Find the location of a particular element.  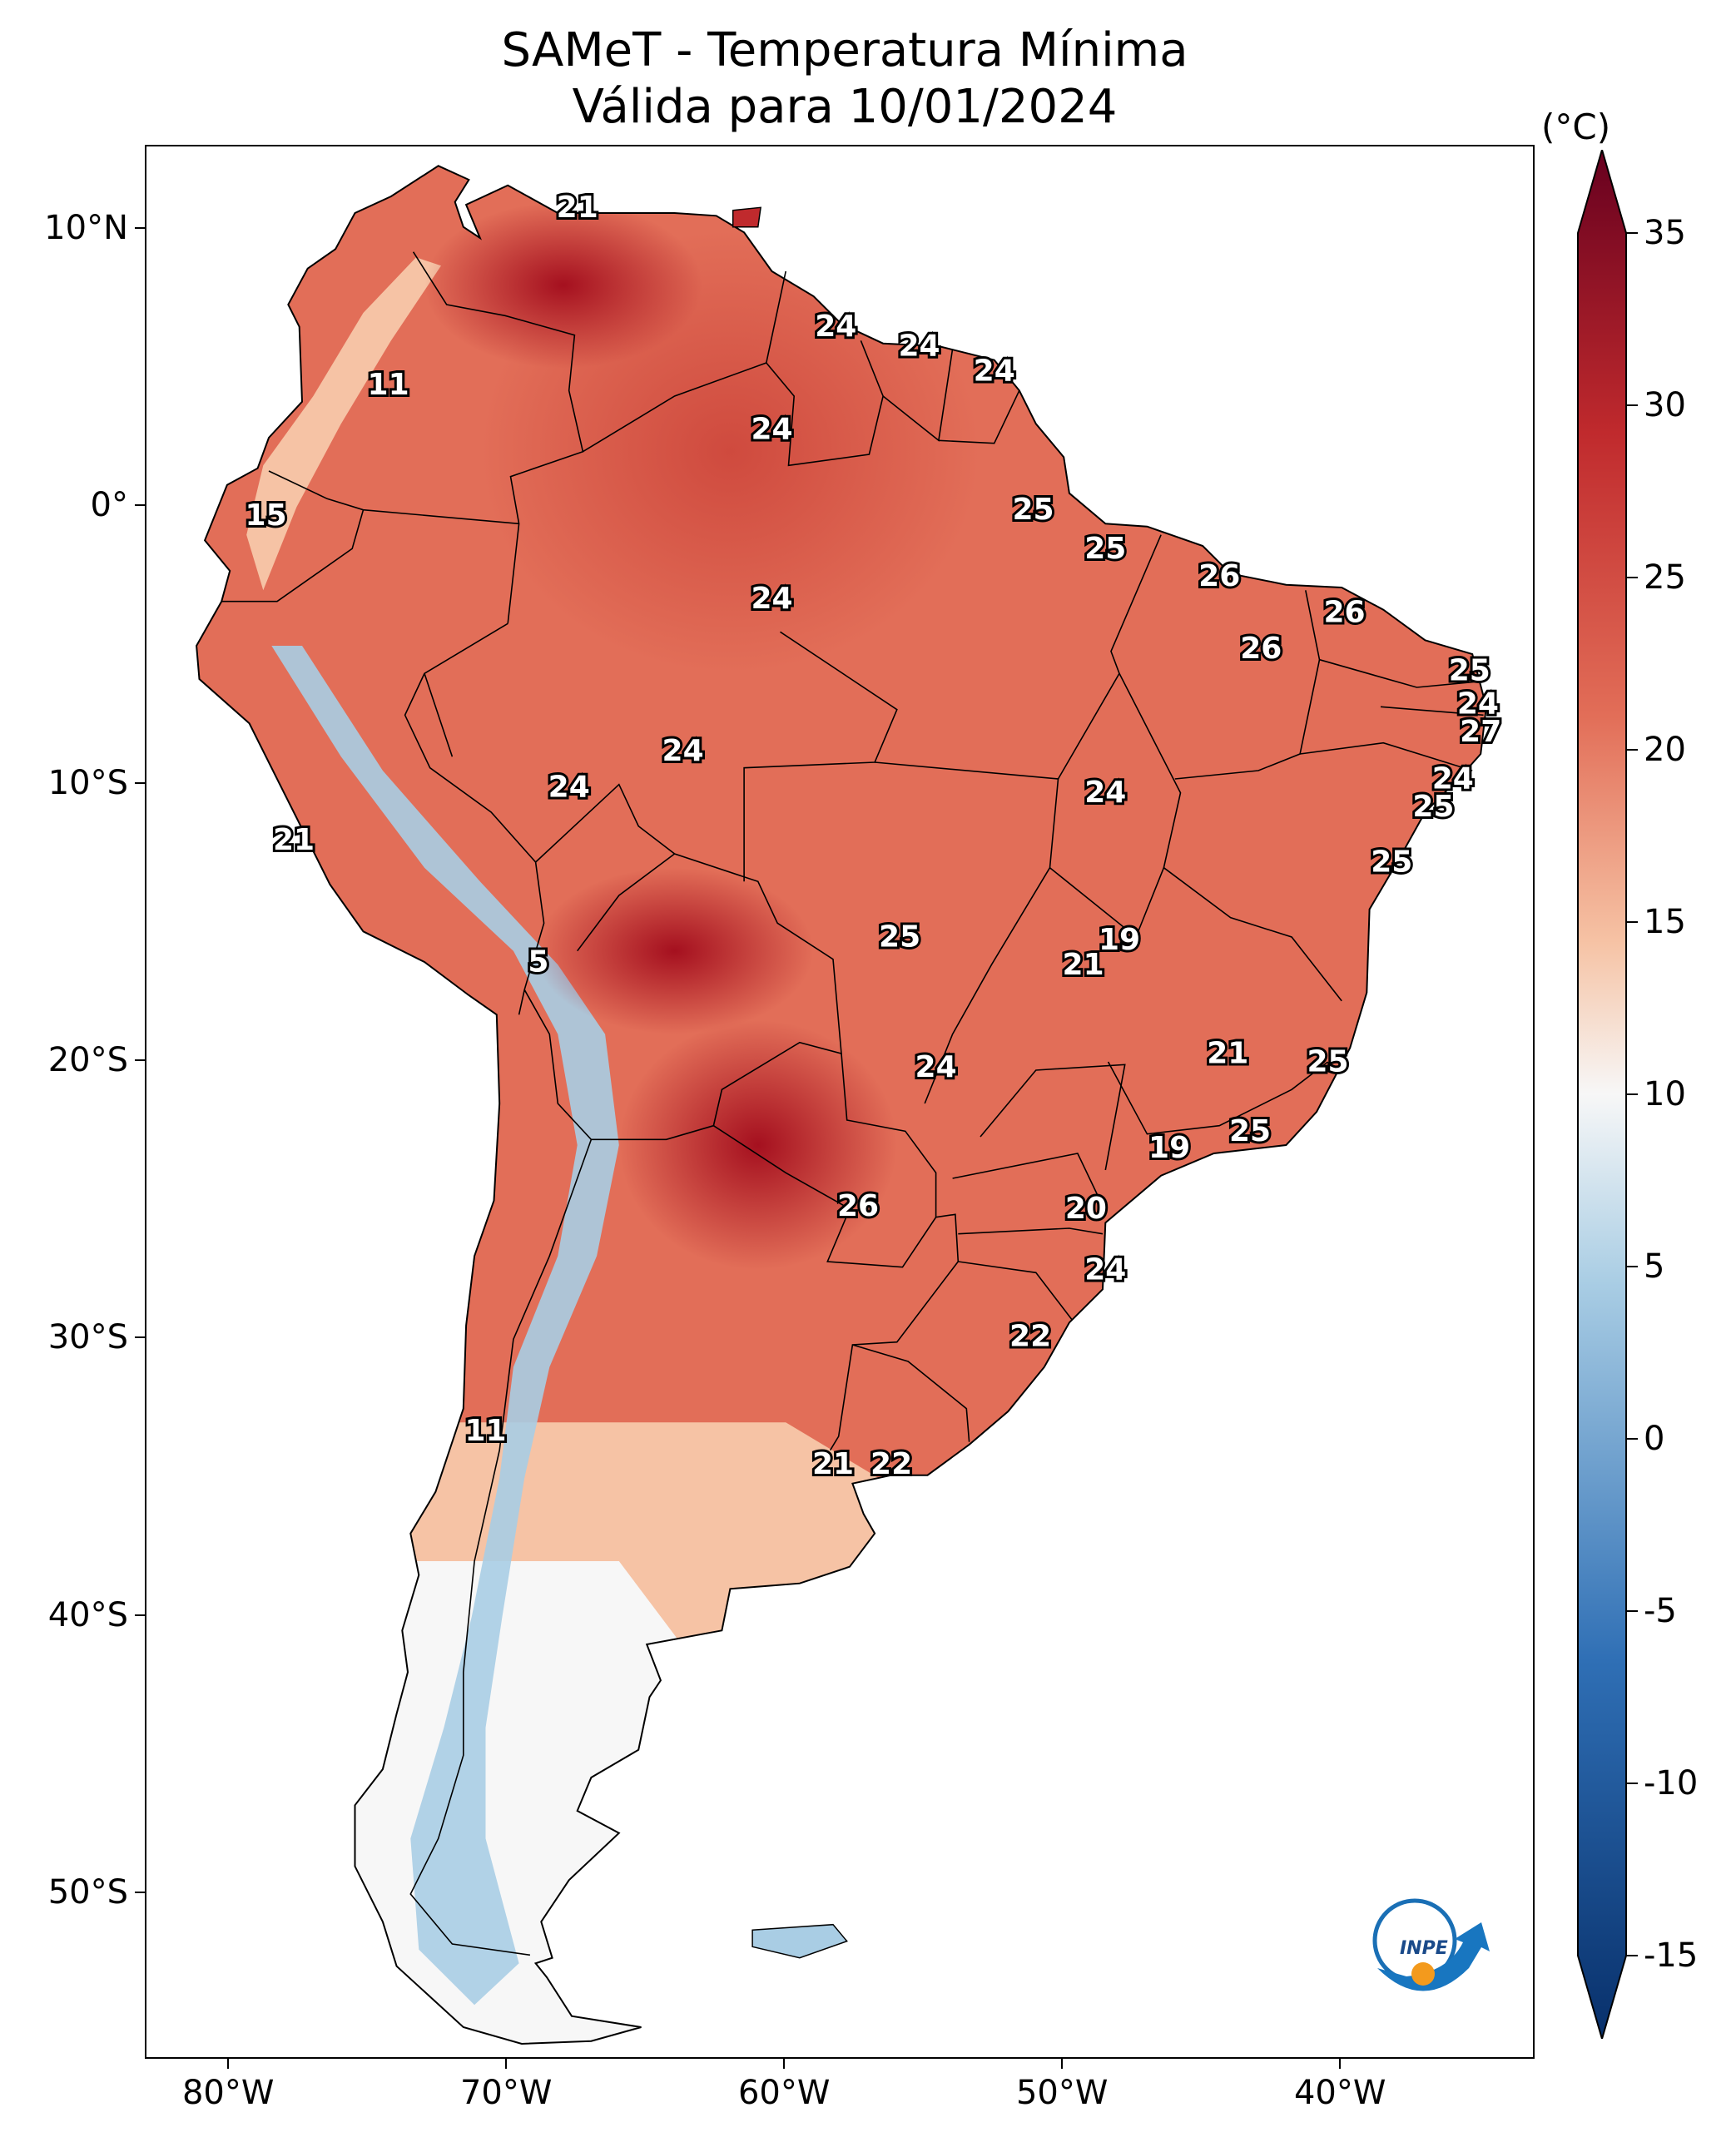

beni-hot-core is located at coordinates (674, 950).